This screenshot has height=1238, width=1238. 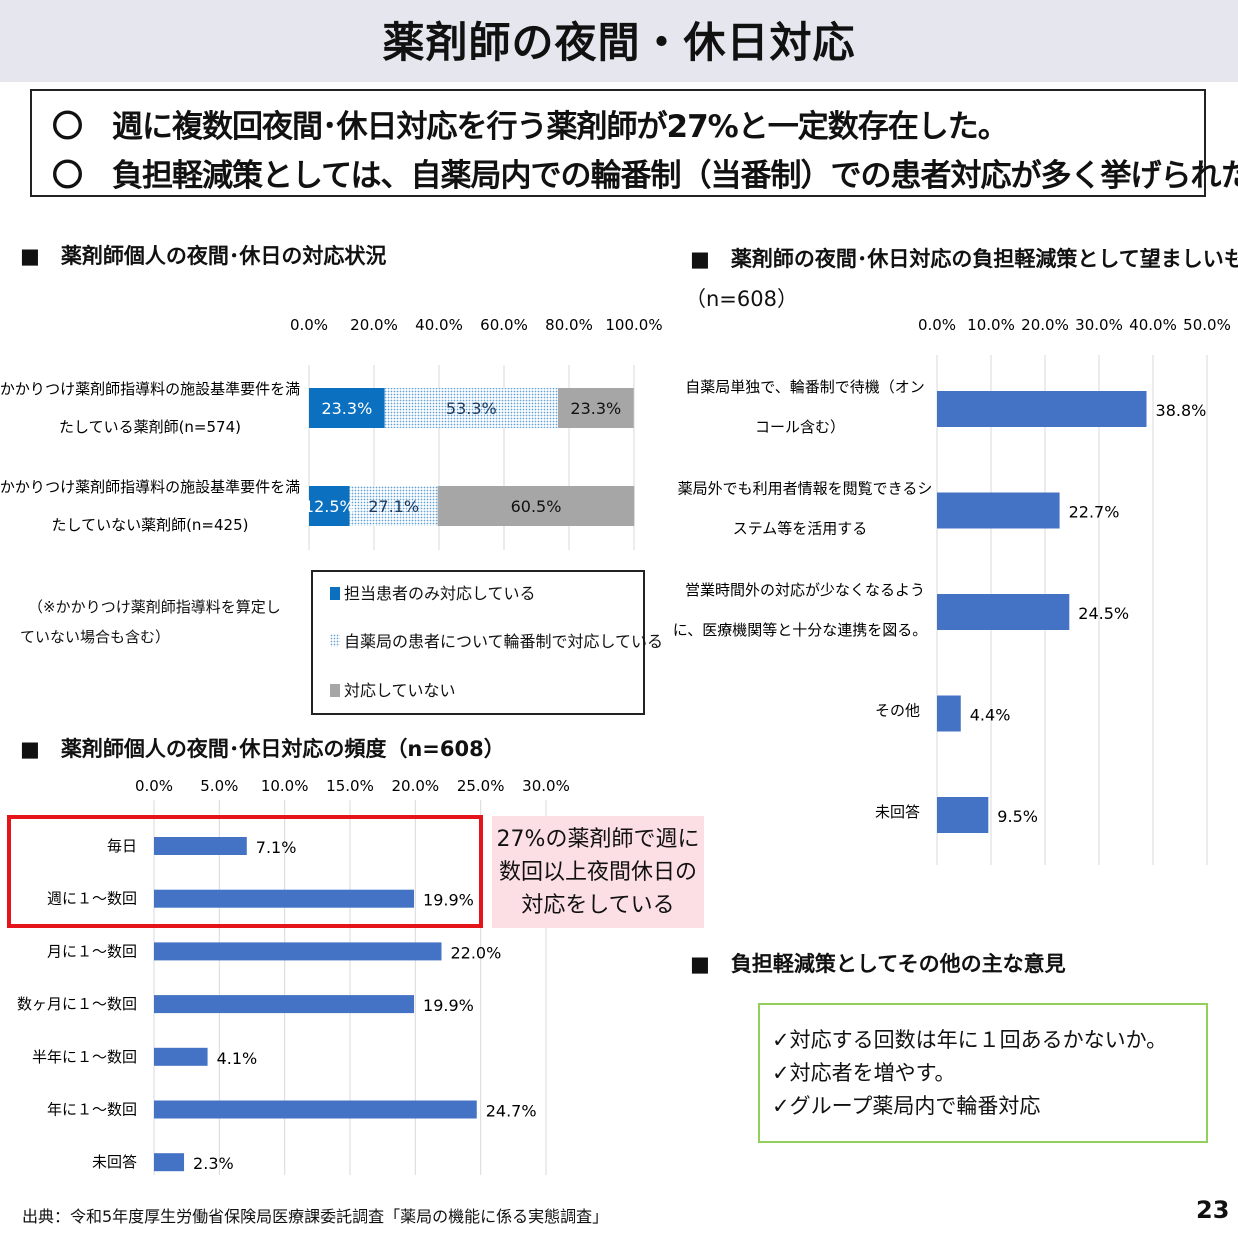 What do you see at coordinates (878, 964) in the screenshot?
I see `section-heading-opinions: ■ 負担軽減策としてその他の主な意見` at bounding box center [878, 964].